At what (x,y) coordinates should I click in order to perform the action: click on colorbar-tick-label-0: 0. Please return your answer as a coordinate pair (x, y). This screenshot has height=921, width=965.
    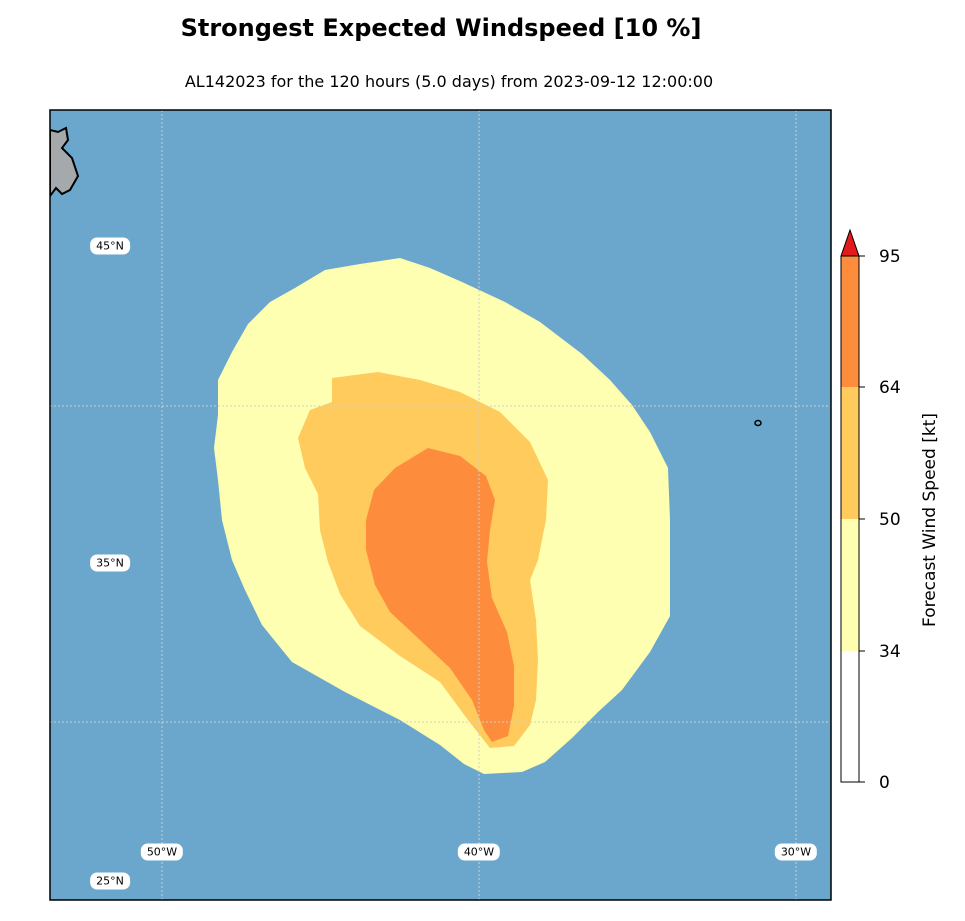
    Looking at the image, I should click on (884, 783).